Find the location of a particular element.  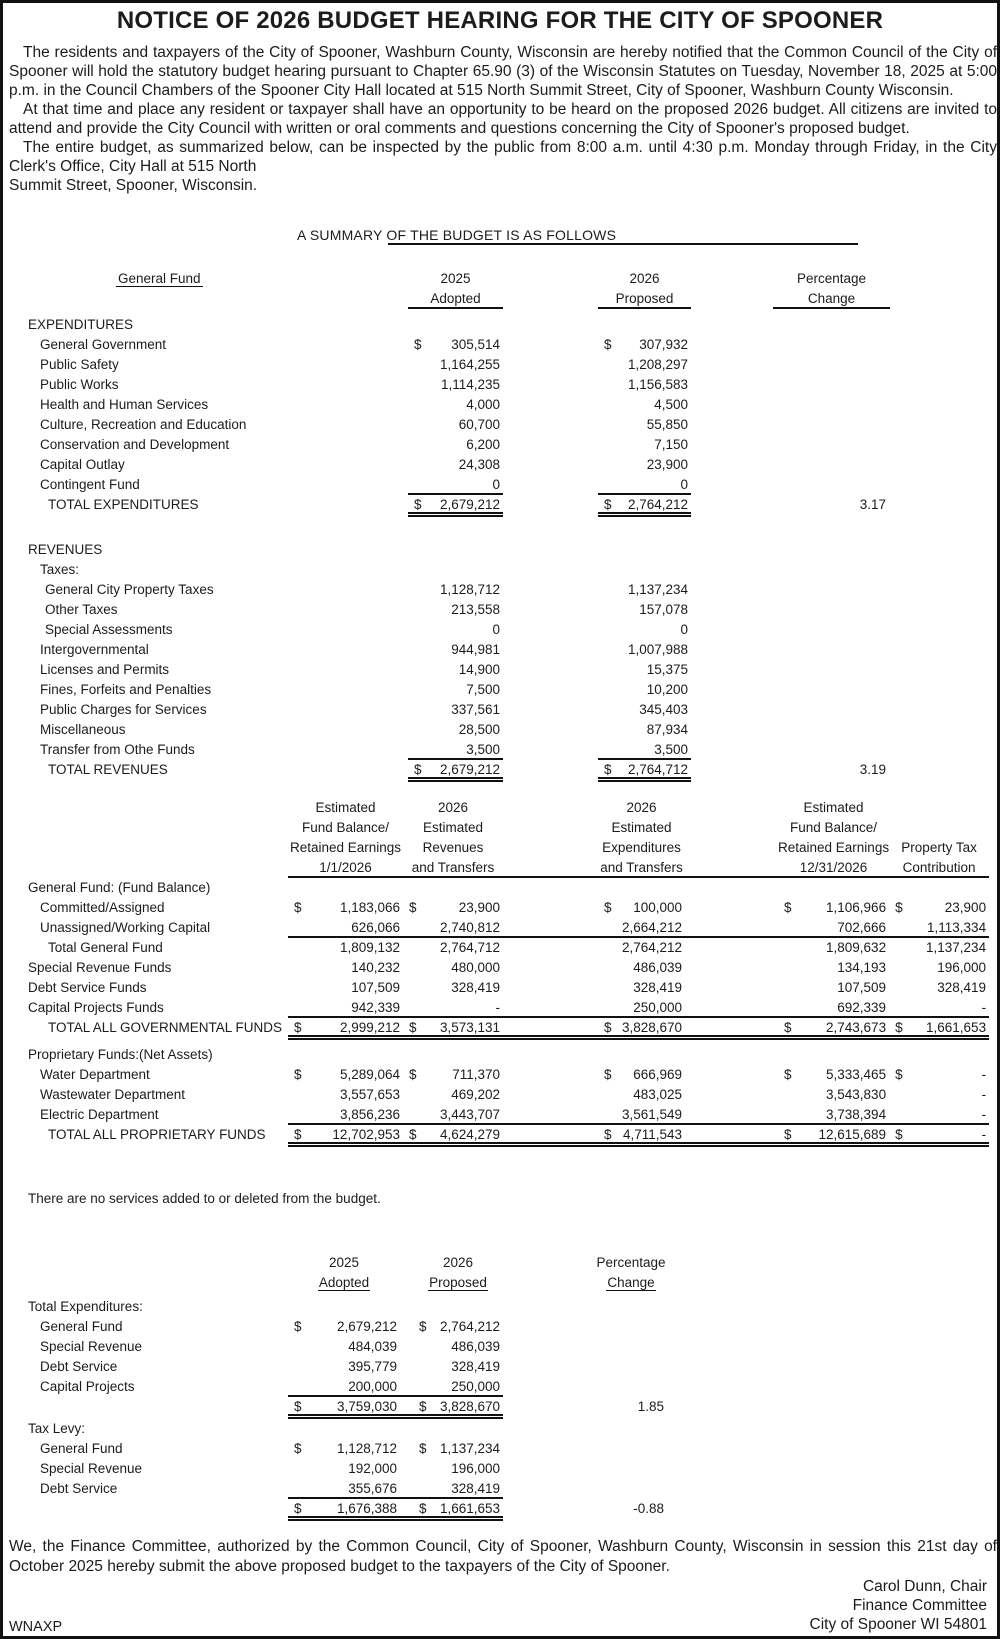

amount-cell: $ - is located at coordinates (939, 1075).